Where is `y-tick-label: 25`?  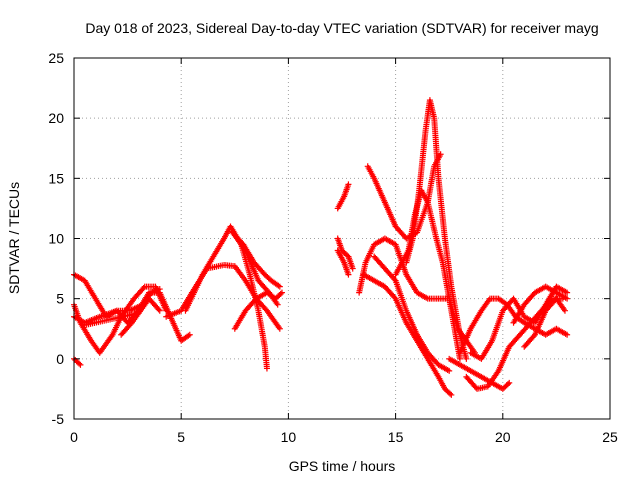 y-tick-label: 25 is located at coordinates (56, 58).